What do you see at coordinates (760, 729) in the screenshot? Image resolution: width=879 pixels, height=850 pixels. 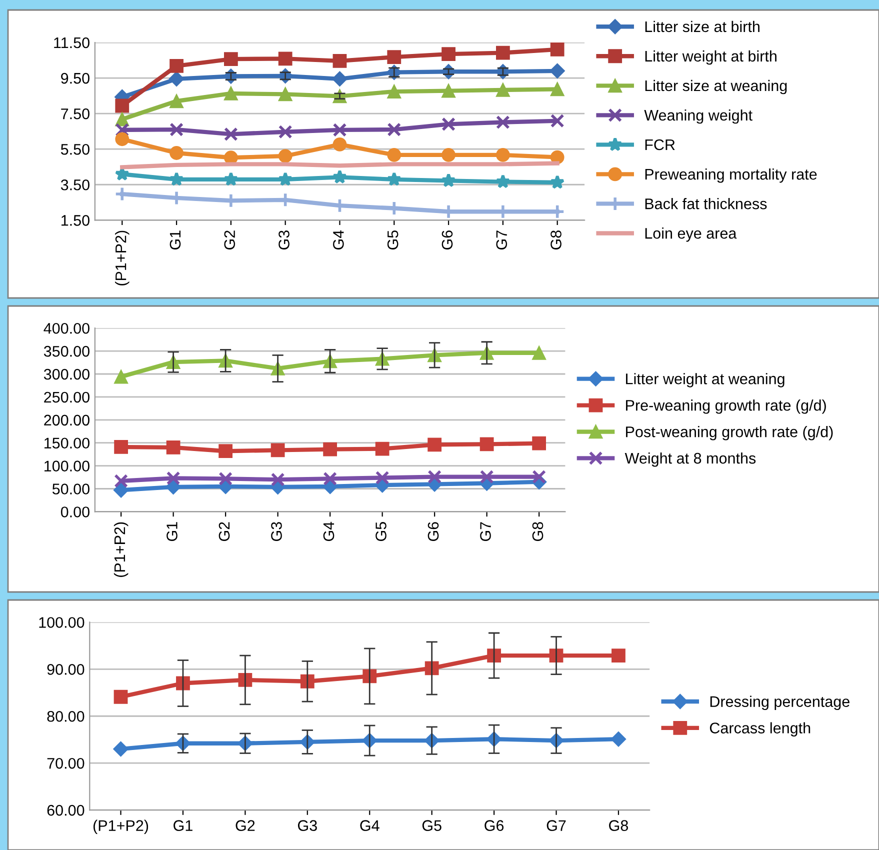 I see `legend-label: Carcass length` at bounding box center [760, 729].